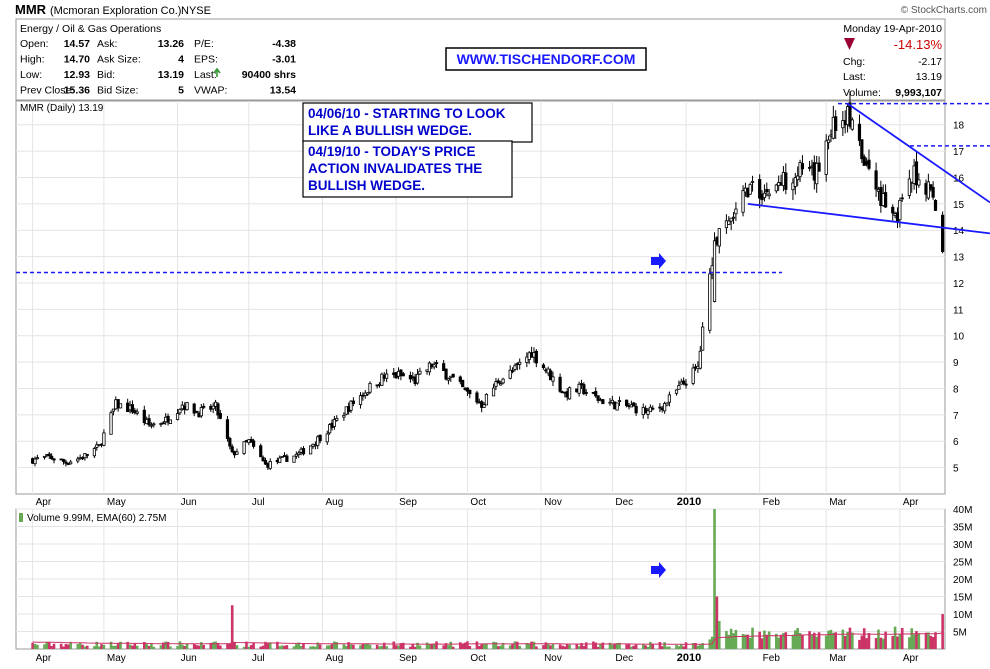  Describe the element at coordinates (284, 44) in the screenshot. I see `quote-value: -4.38` at that location.